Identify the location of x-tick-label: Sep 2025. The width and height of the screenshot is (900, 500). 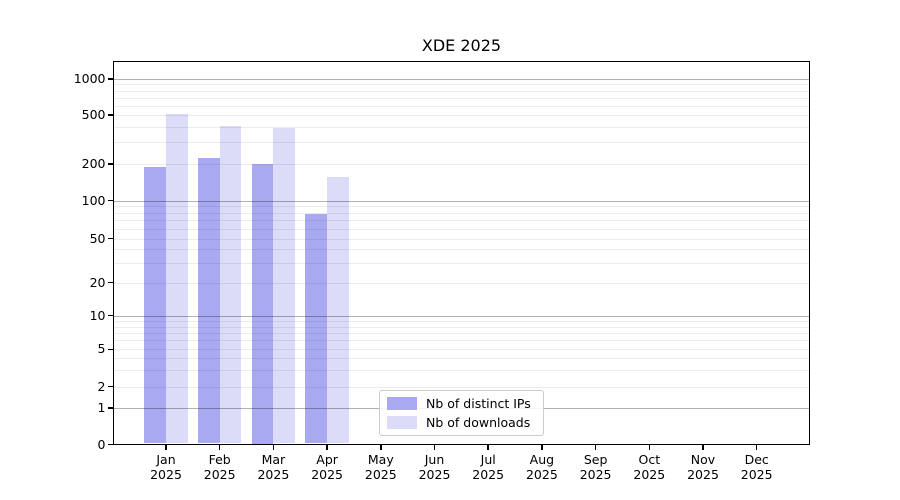
(595, 467).